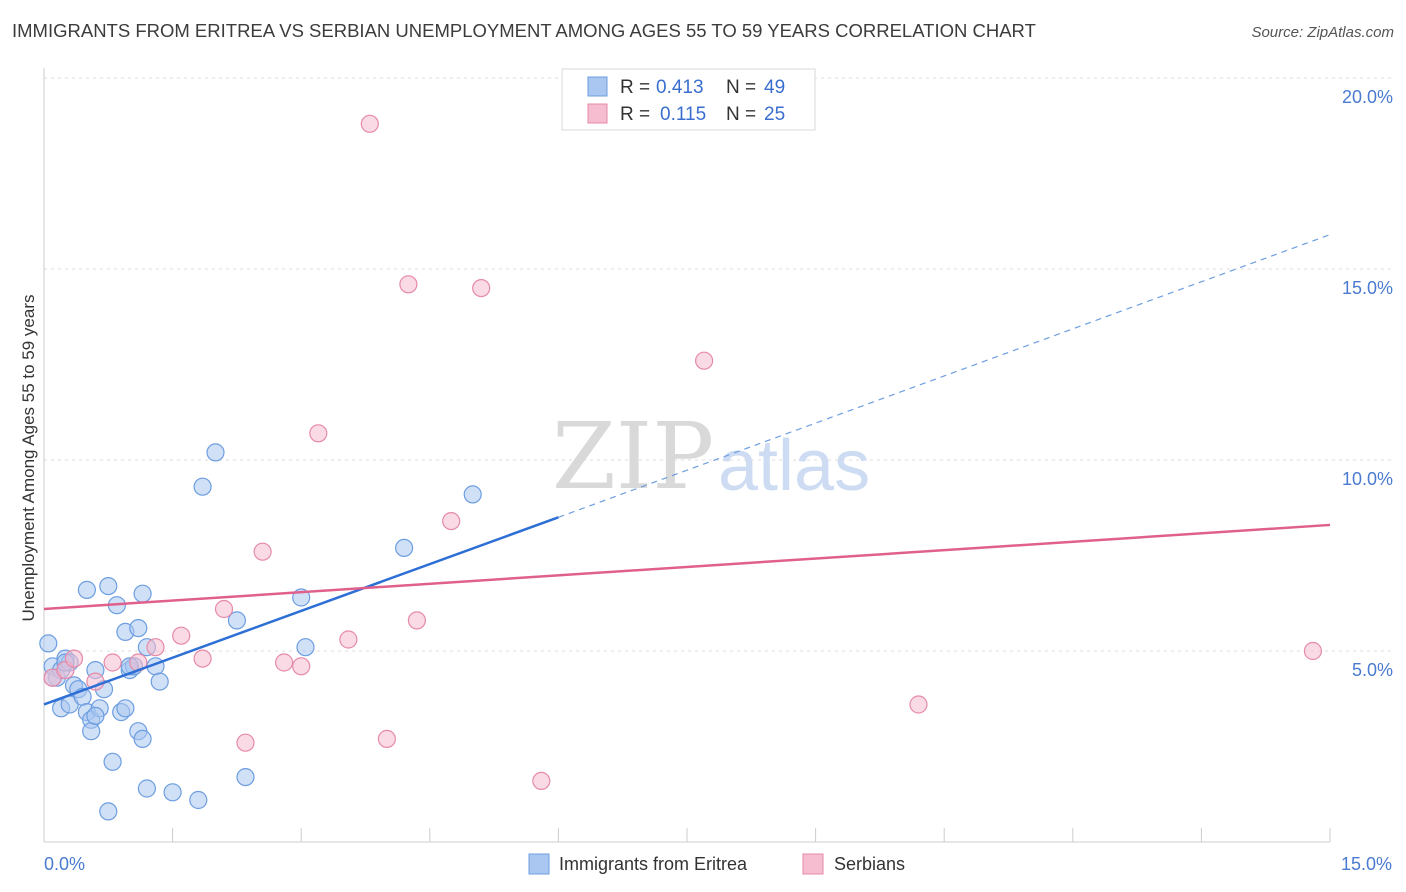 The image size is (1406, 892). I want to click on y-tick-label: 10.0%, so click(1367, 479).